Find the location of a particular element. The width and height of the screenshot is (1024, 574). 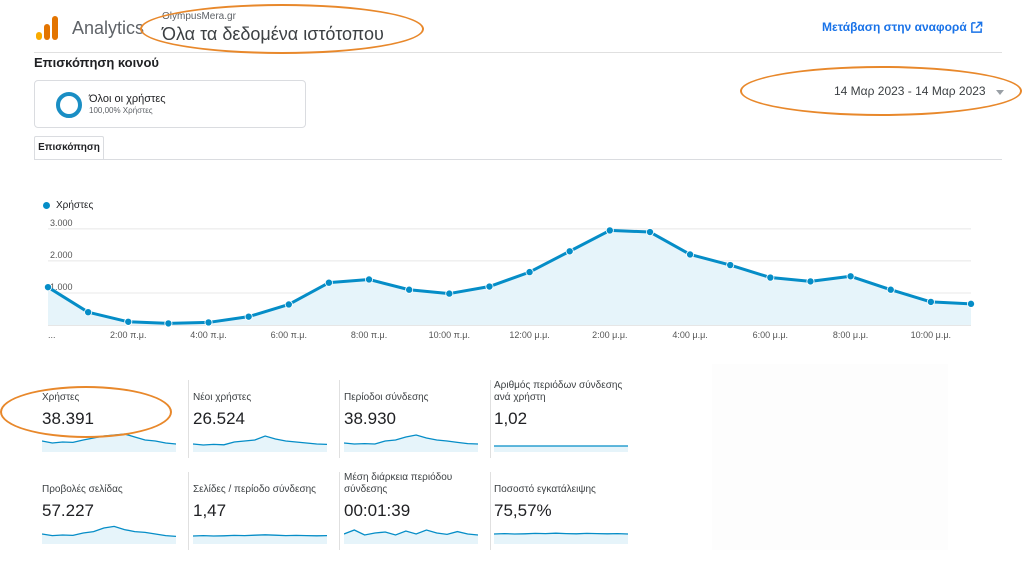

app-name: Analytics is located at coordinates (108, 28).